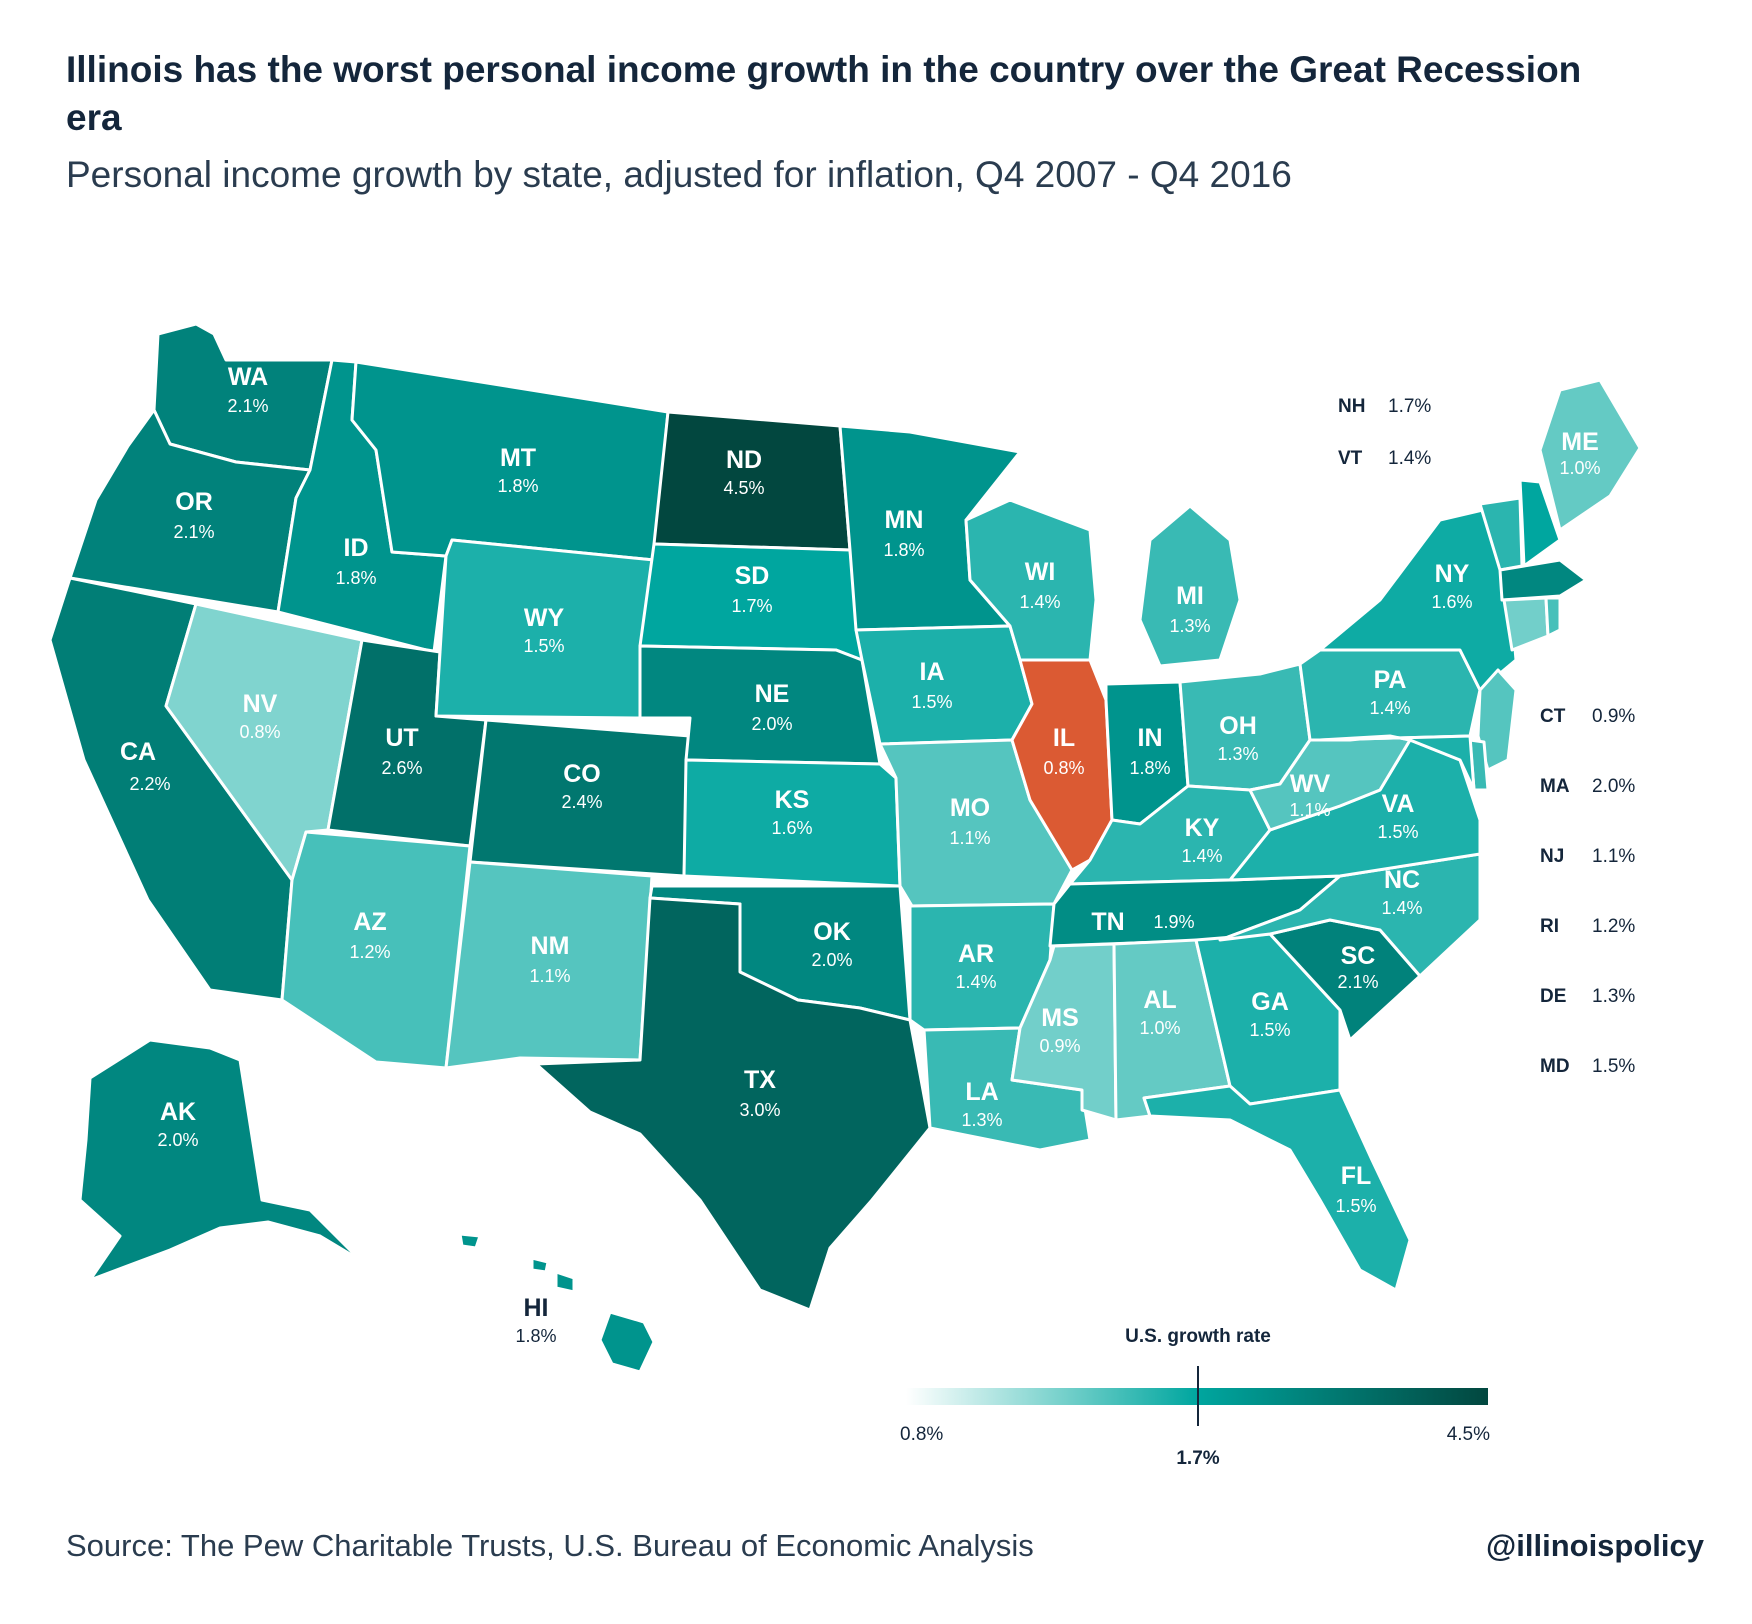  Describe the element at coordinates (1358, 956) in the screenshot. I see `label-sc-abbr: SC` at that location.